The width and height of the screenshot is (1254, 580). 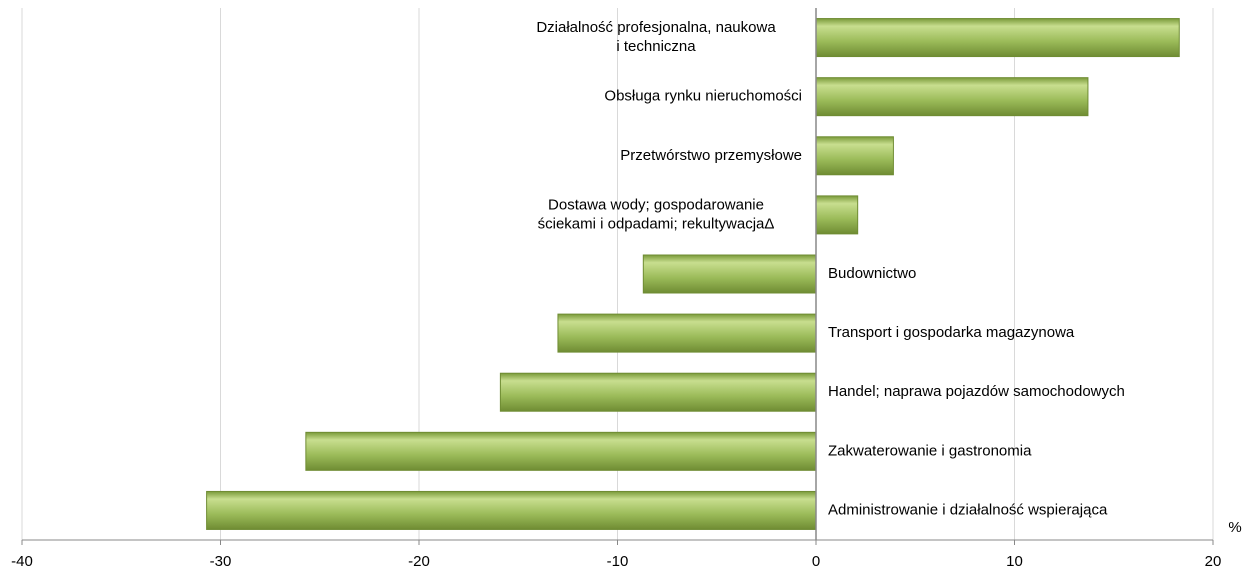 What do you see at coordinates (419, 561) in the screenshot?
I see `x-tick-label: -20` at bounding box center [419, 561].